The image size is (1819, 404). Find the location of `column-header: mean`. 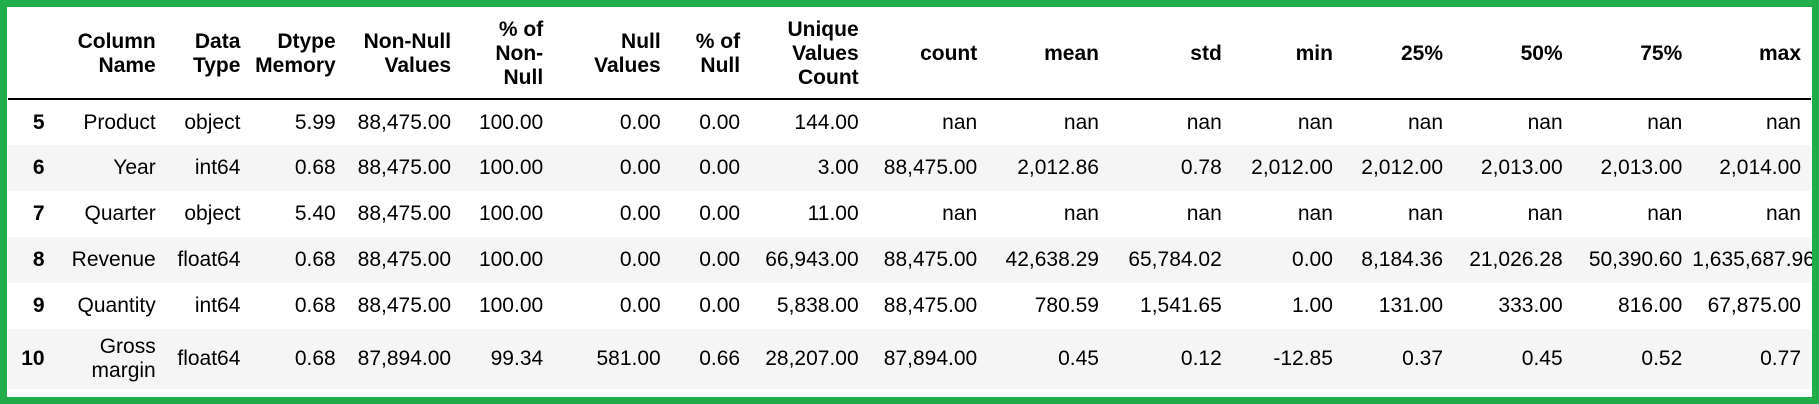

column-header: mean is located at coordinates (1048, 55).